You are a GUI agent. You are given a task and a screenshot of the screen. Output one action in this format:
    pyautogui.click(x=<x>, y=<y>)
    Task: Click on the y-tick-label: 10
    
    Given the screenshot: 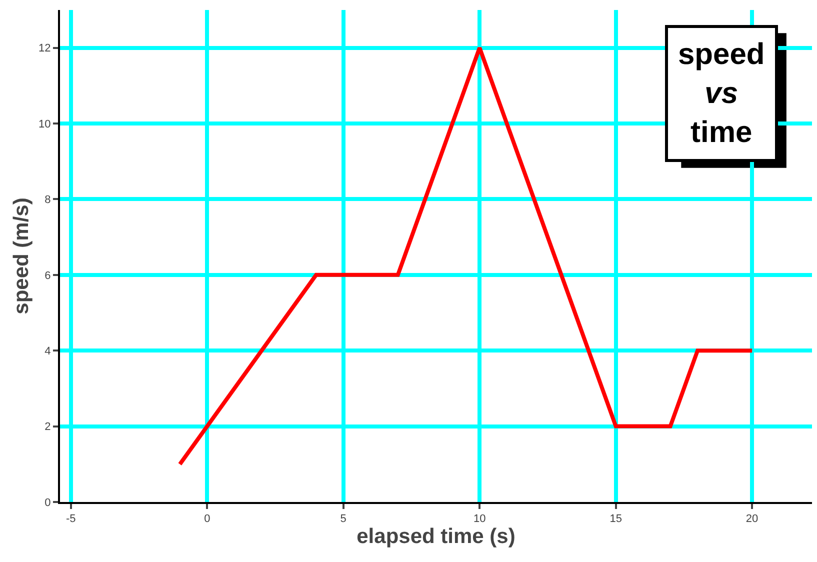 What is the action you would take?
    pyautogui.click(x=44, y=124)
    